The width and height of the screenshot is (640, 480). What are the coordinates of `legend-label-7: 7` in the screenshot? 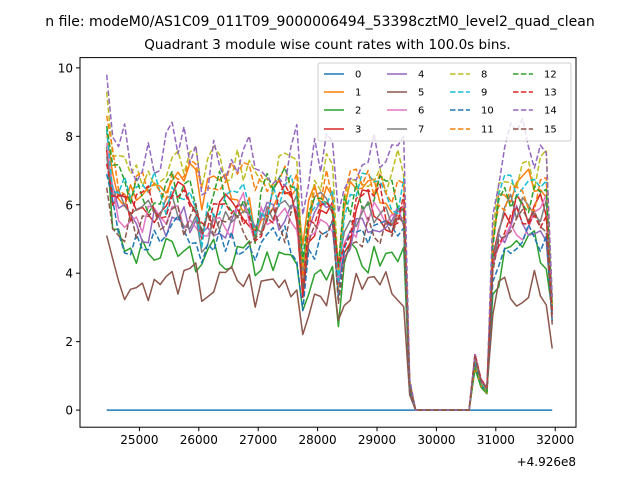 It's located at (421, 130).